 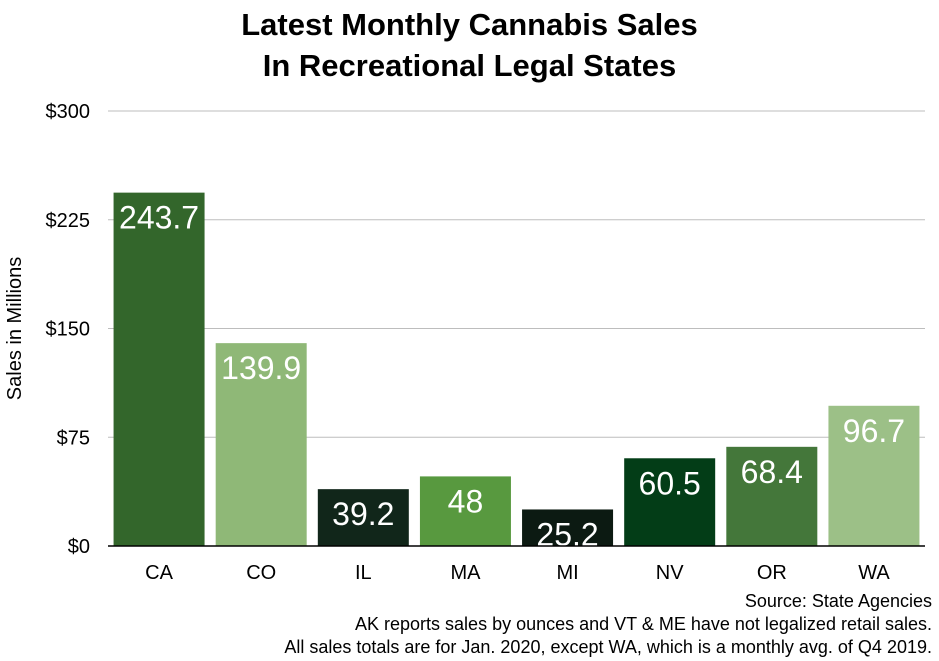 What do you see at coordinates (68, 330) in the screenshot?
I see `y-tick-label: $150` at bounding box center [68, 330].